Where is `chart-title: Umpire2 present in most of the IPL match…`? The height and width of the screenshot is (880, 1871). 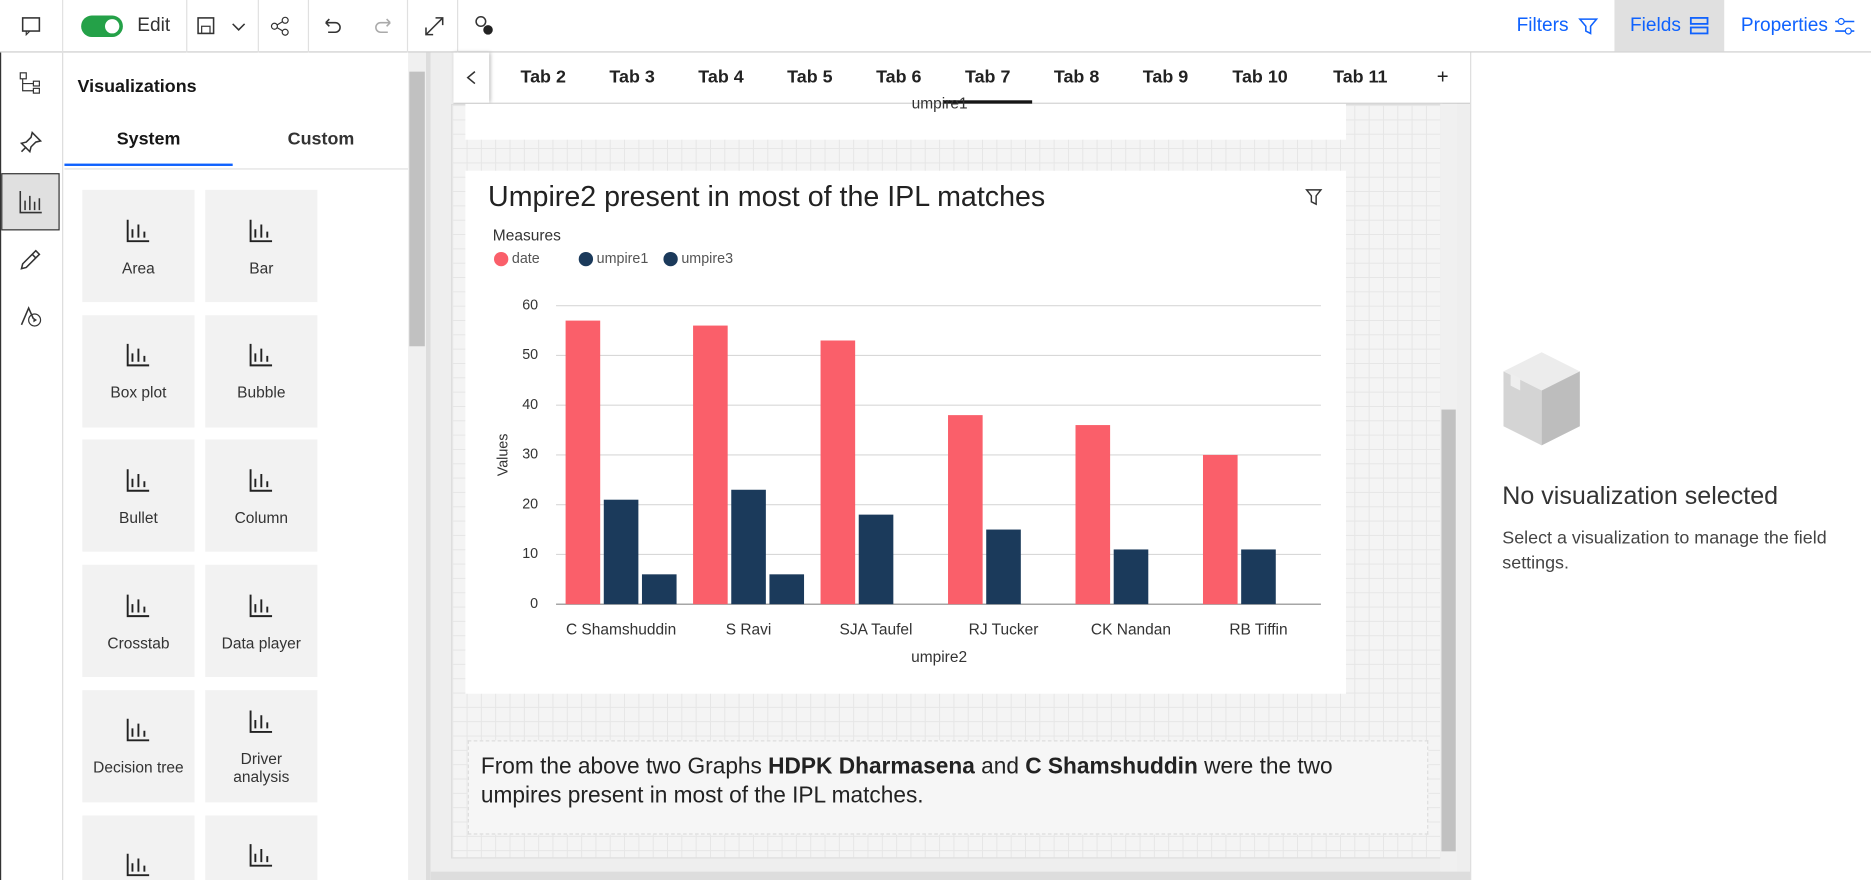 chart-title: Umpire2 present in most of the IPL match… is located at coordinates (766, 197).